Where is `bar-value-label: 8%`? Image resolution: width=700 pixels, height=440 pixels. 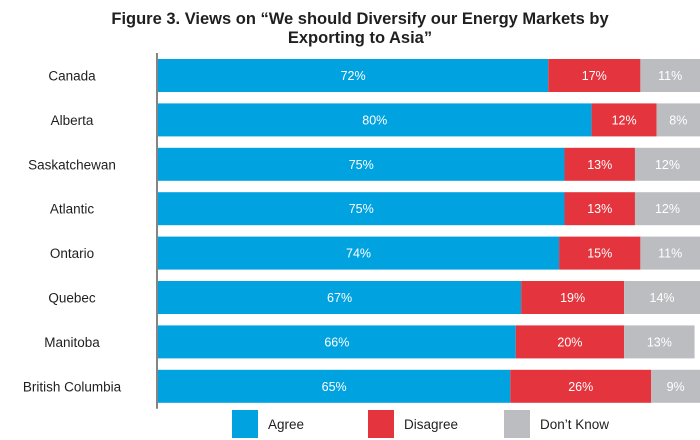
bar-value-label: 8% is located at coordinates (678, 120).